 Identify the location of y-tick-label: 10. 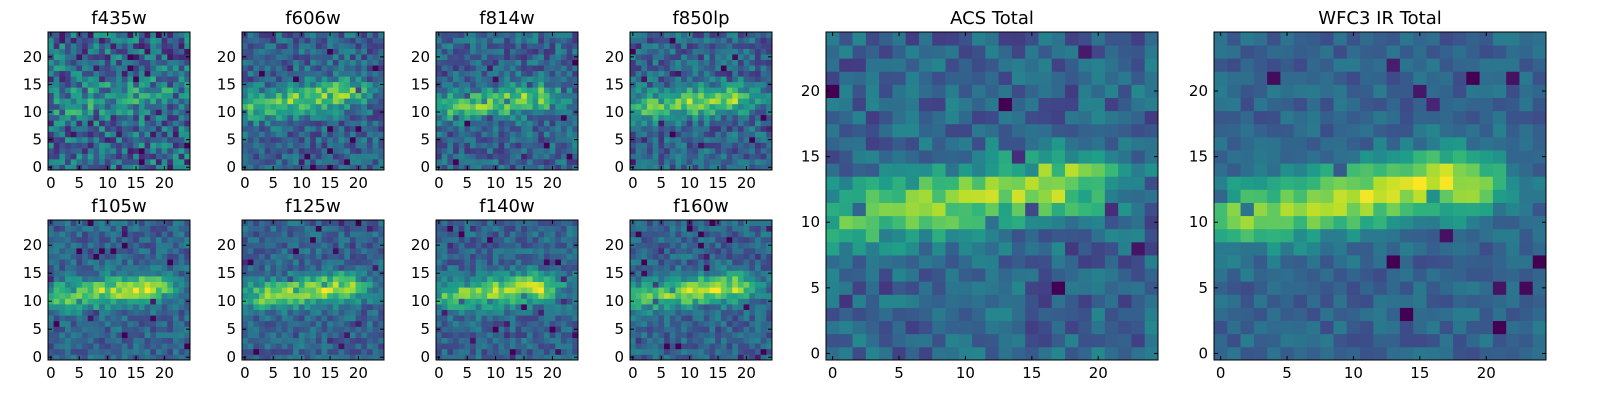
(32, 301).